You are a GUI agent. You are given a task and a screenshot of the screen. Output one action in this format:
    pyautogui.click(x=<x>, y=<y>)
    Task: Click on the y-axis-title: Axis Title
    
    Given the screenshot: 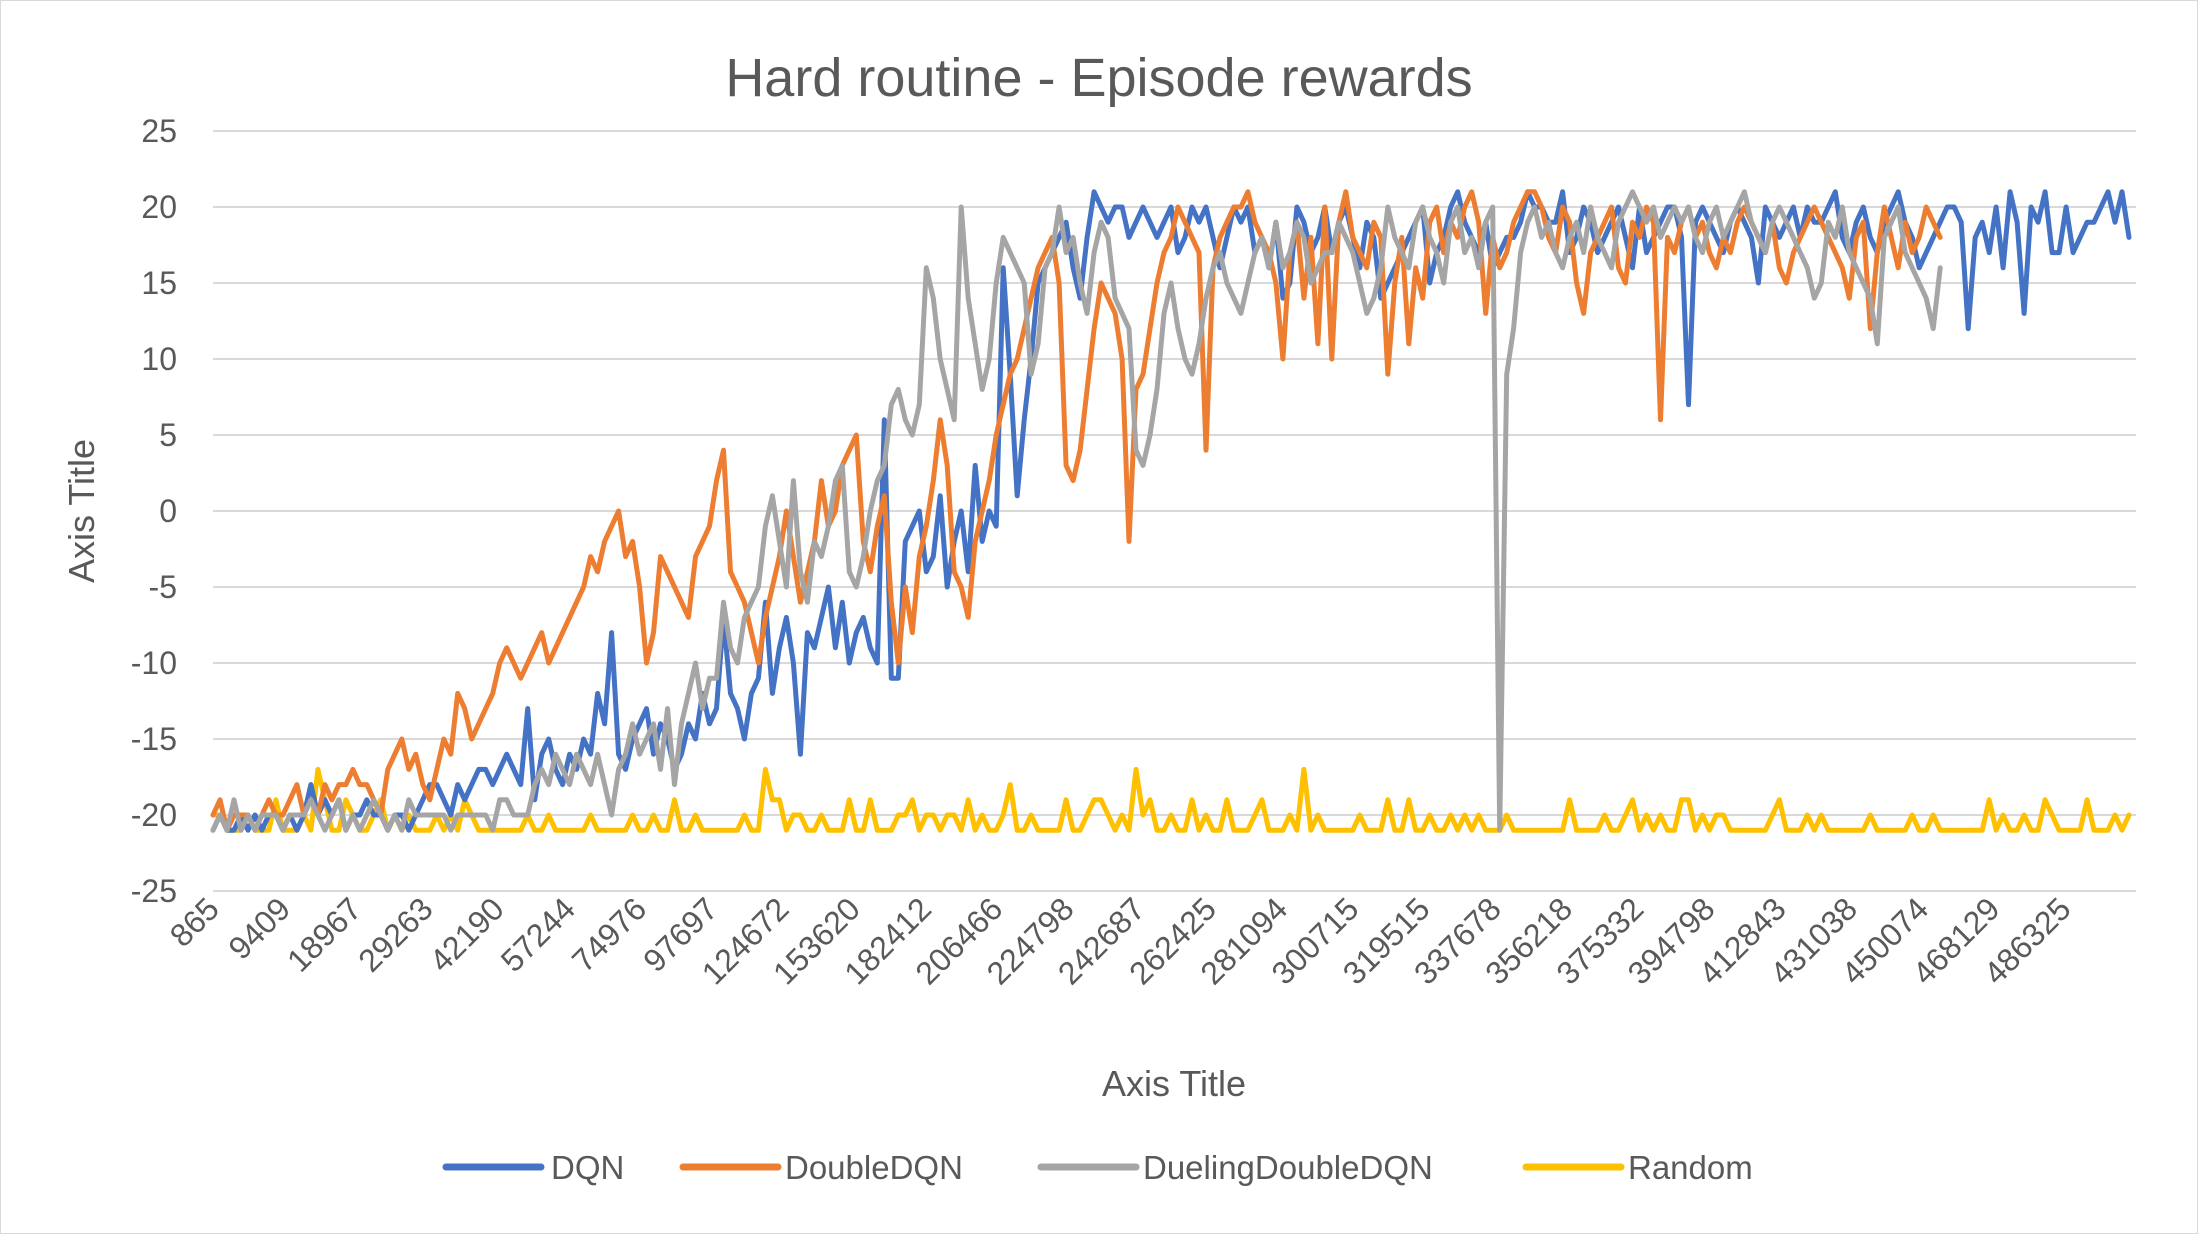 What is the action you would take?
    pyautogui.click(x=81, y=511)
    